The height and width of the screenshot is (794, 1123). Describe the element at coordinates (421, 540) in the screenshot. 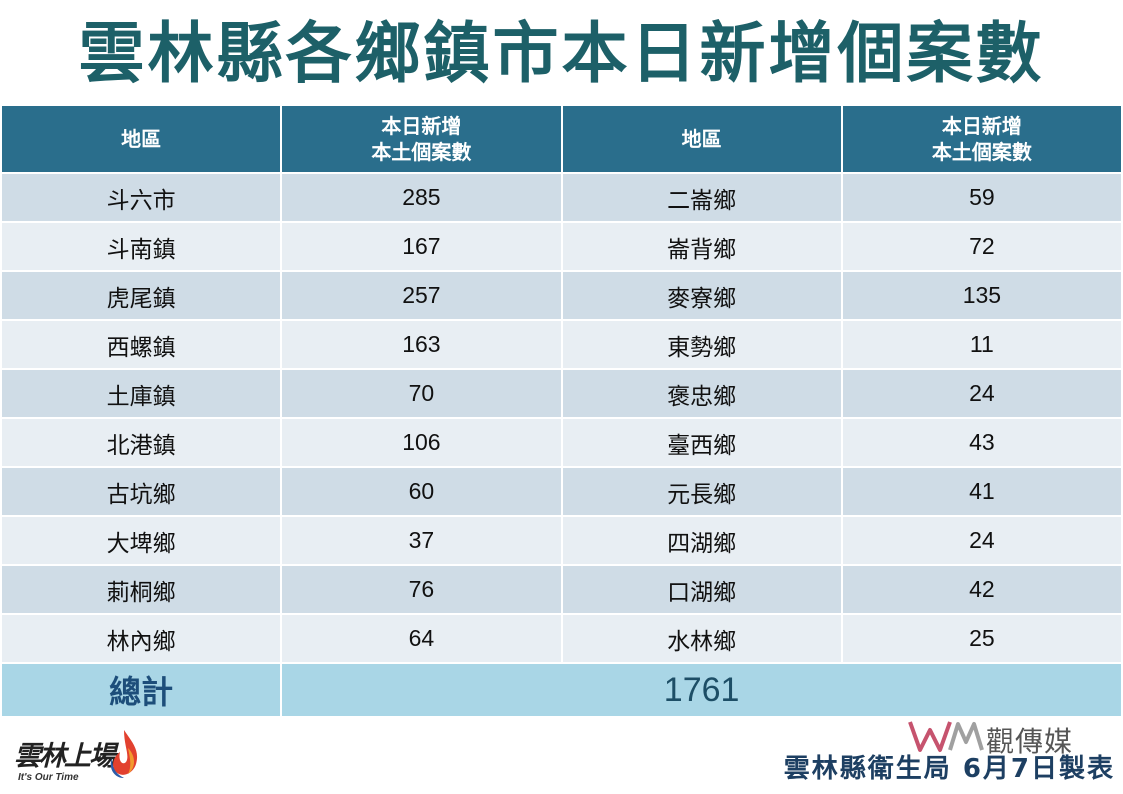

I see `left-count-cell: 37` at that location.